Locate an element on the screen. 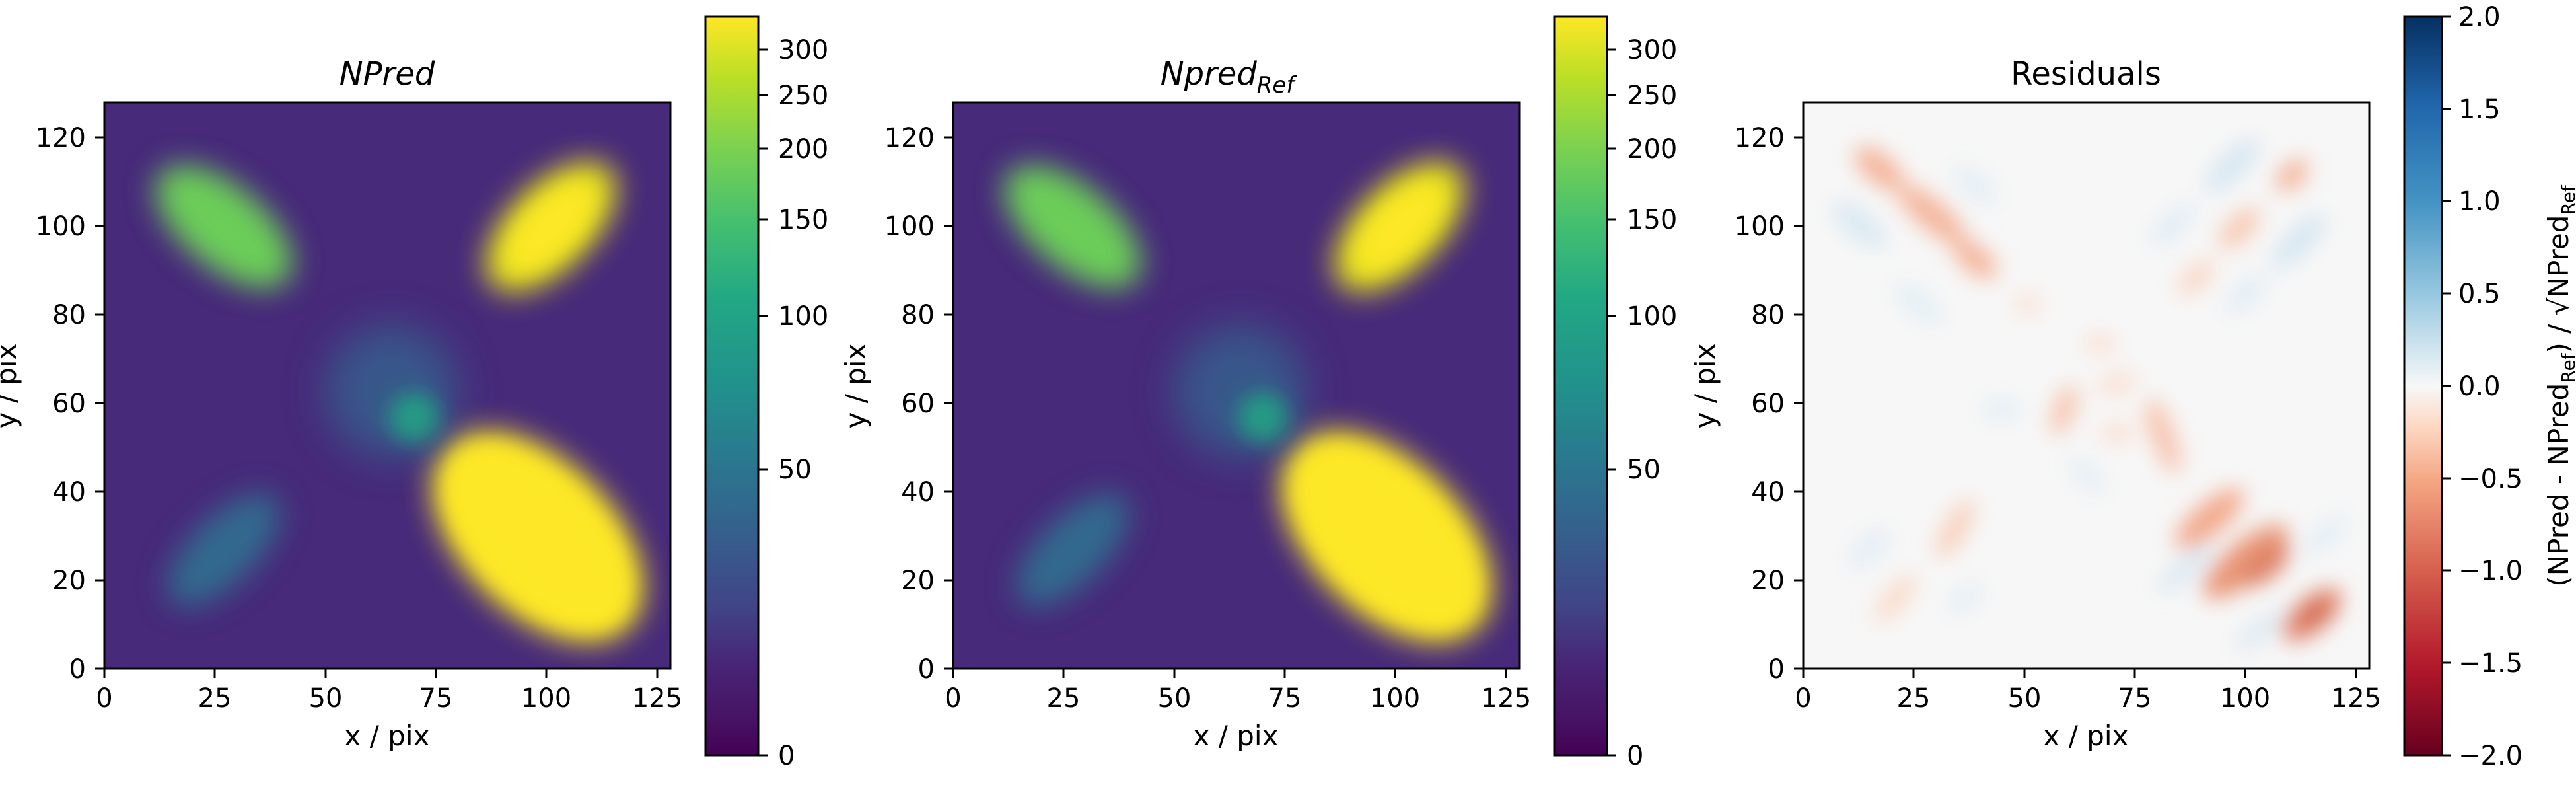 This screenshot has width=2576, height=793. npred-y-tick-label: 100 is located at coordinates (61, 227).